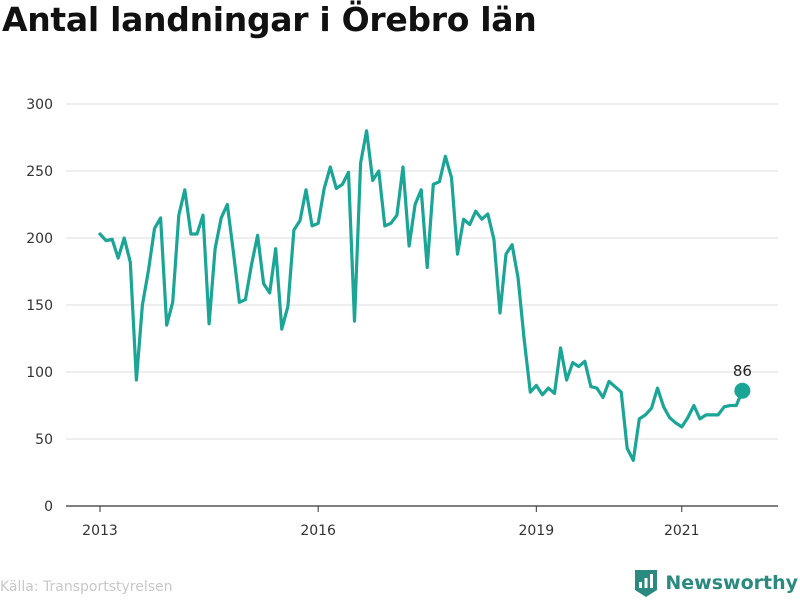  I want to click on last-point-marker, so click(742, 390).